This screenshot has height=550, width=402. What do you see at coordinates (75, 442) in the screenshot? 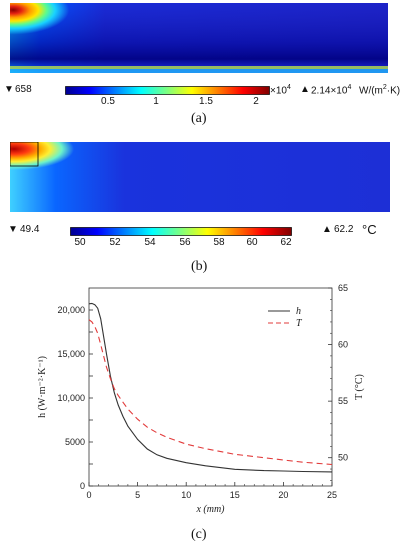
I see `y-left-tick-label: 5000` at bounding box center [75, 442].